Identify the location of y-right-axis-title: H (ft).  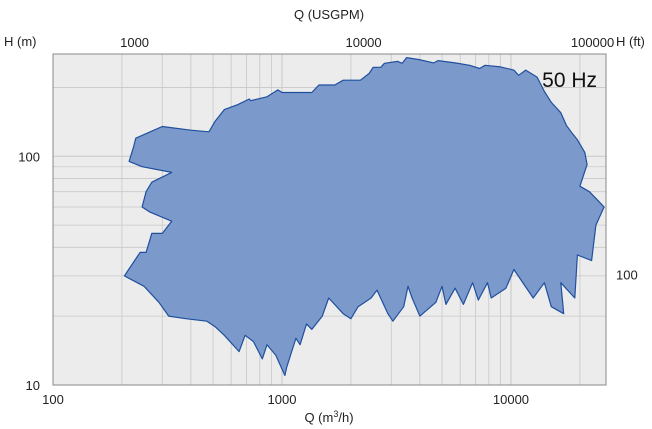
(630, 41).